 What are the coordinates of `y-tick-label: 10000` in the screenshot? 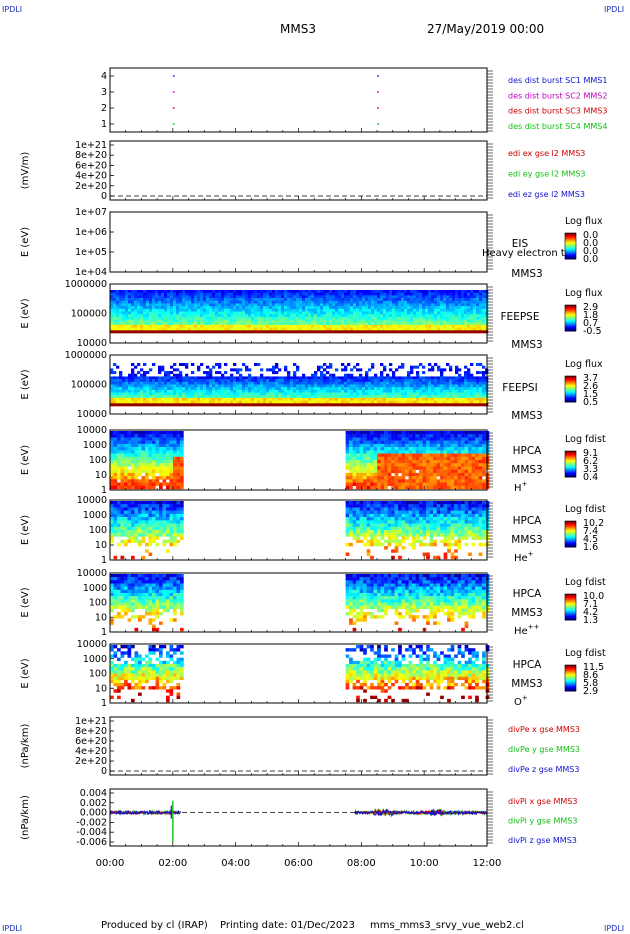 It's located at (92, 414).